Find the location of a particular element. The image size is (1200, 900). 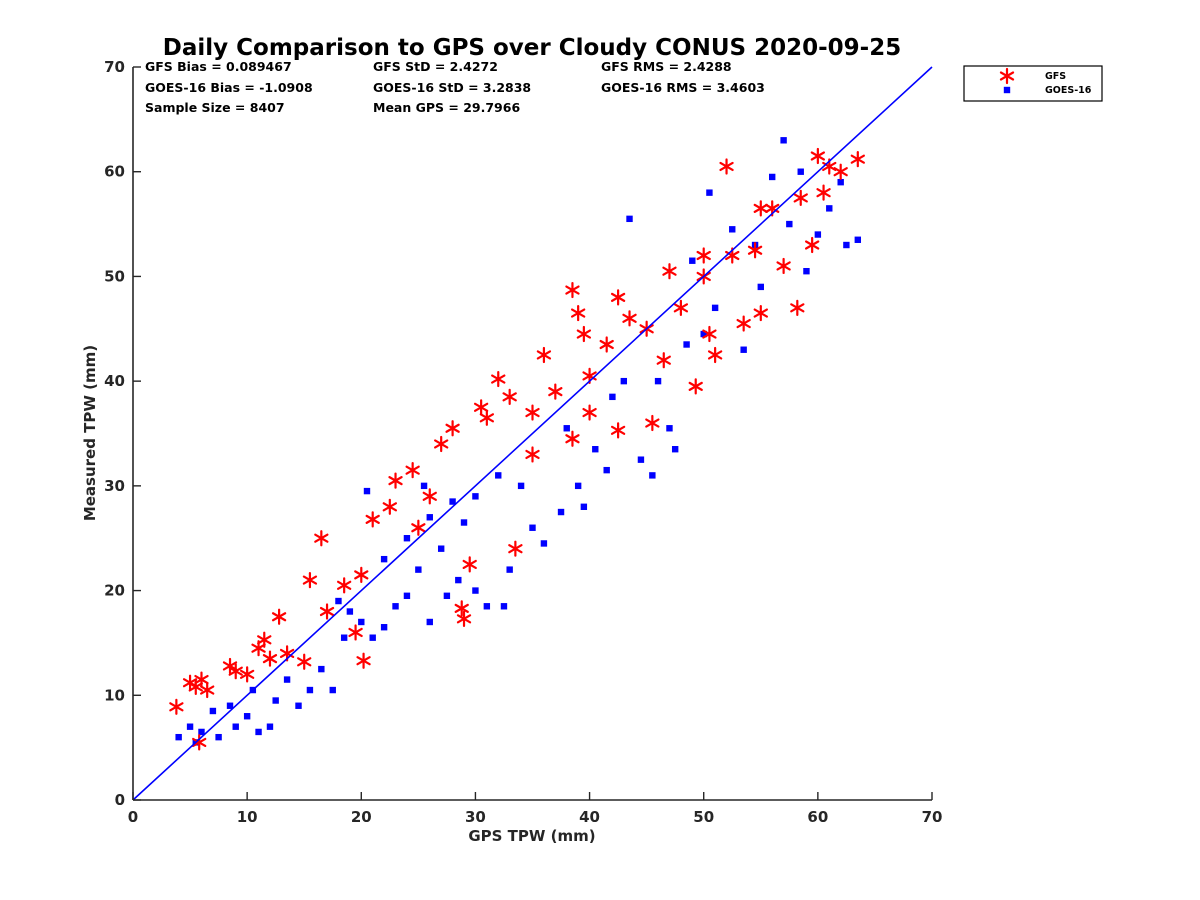

x-tick-label: 10 is located at coordinates (247, 817).